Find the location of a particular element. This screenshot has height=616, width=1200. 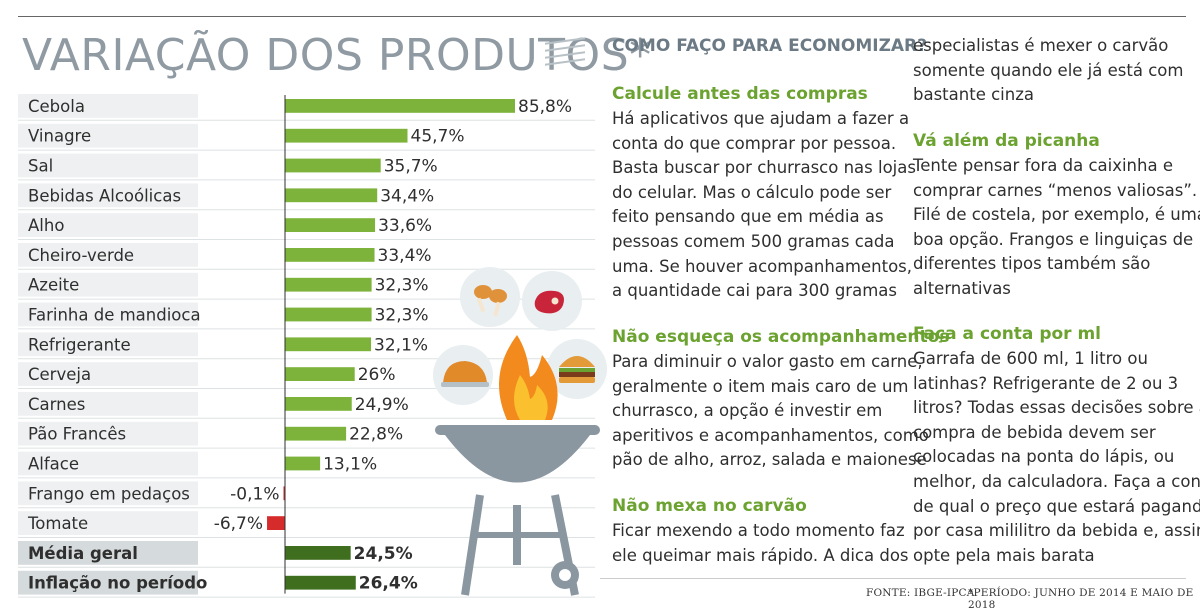

text-line: aperitivos e acompanhamentos, como is located at coordinates (770, 435).